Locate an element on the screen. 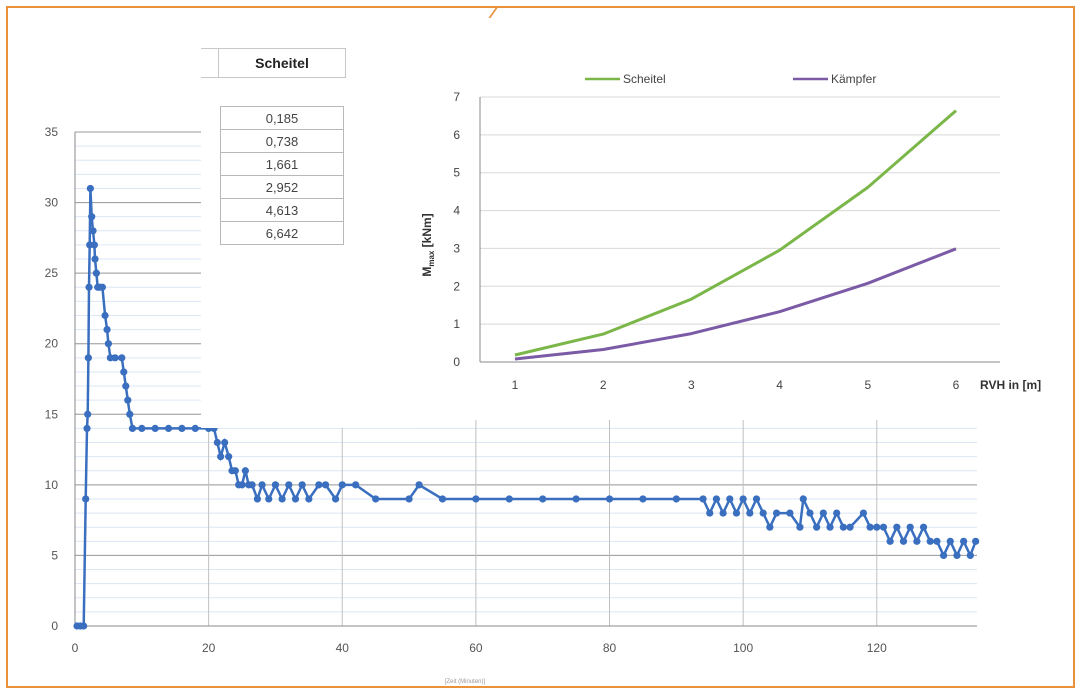 This screenshot has height=695, width=1083. inset-y-axis-label: Mmax [kNm] is located at coordinates (428, 244).